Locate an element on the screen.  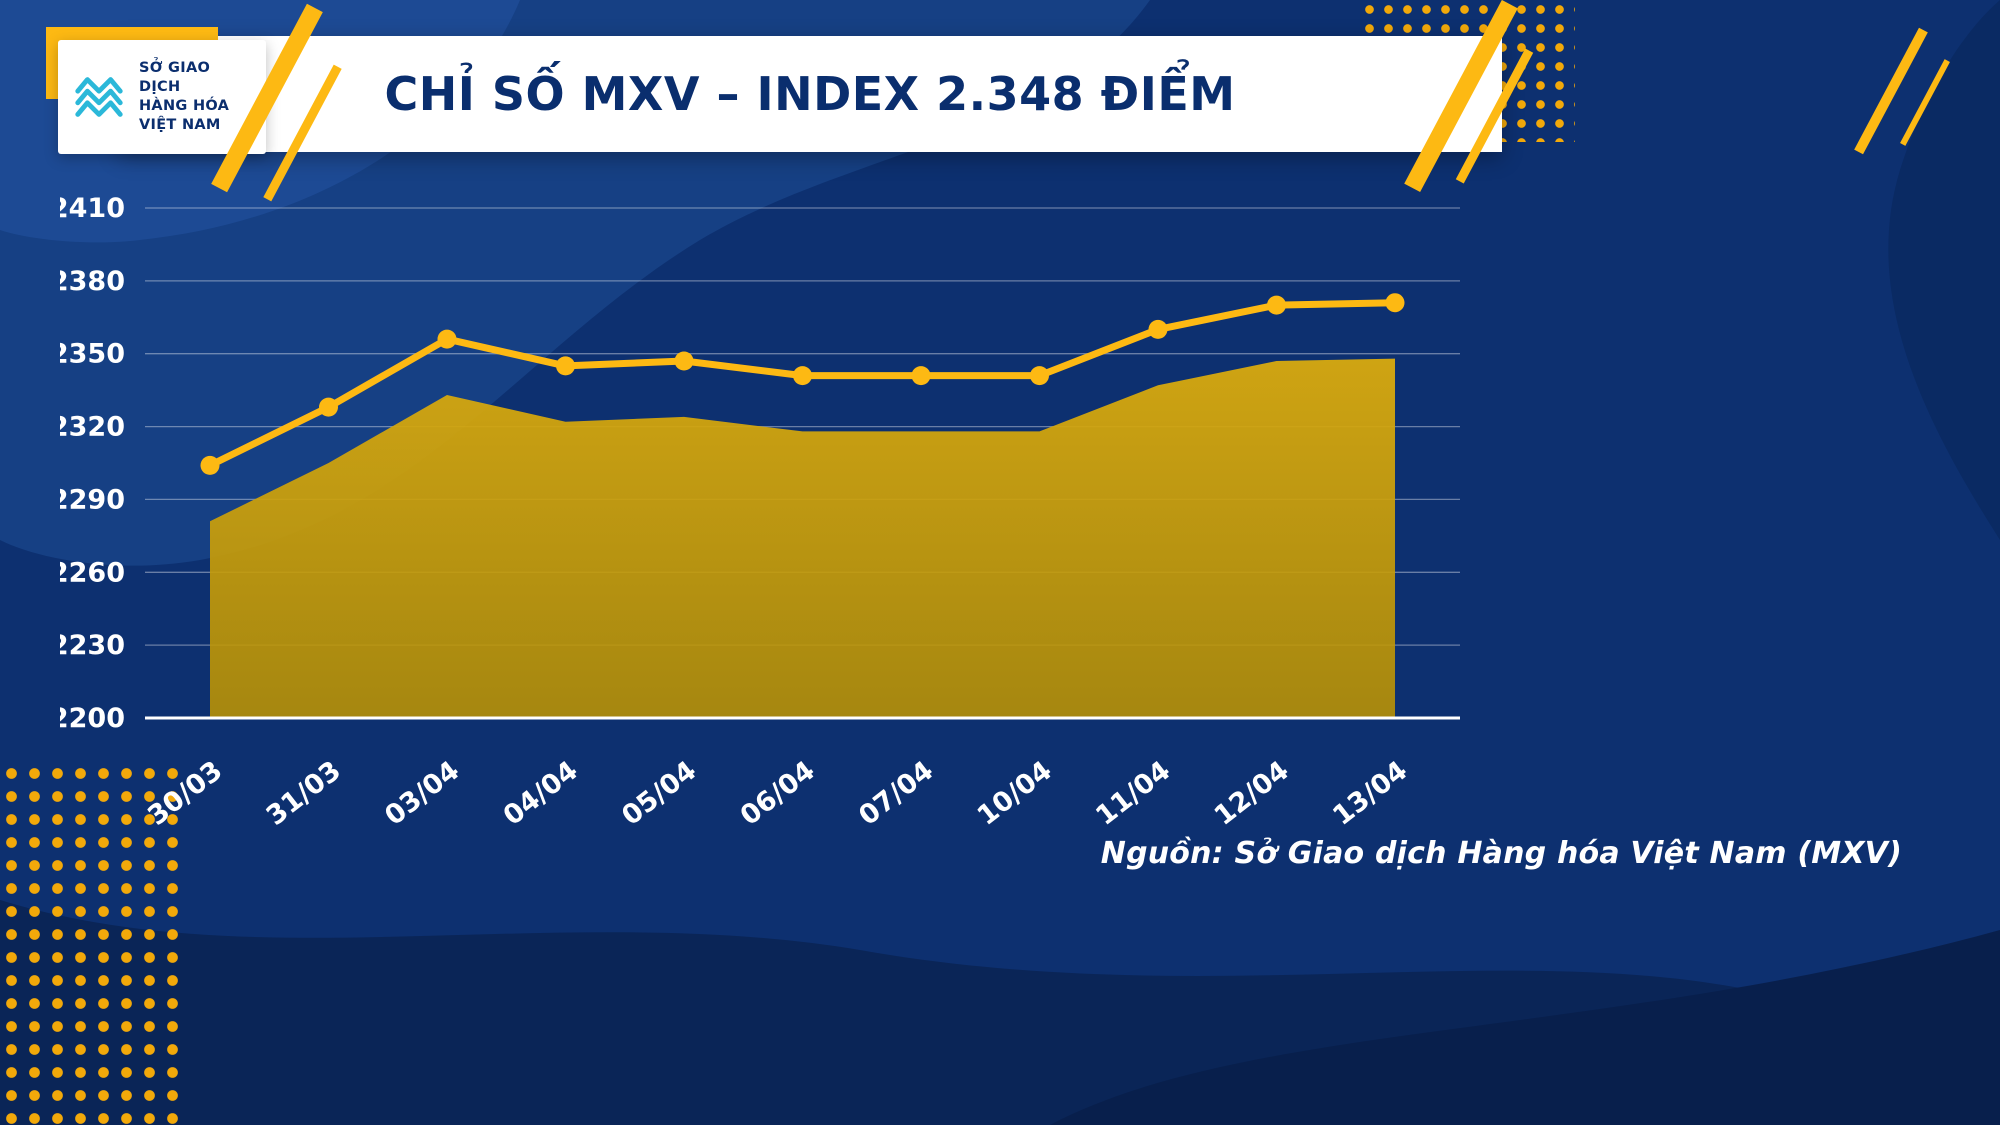
logo-text-line-2: HÀNG HÓA is located at coordinates (184, 106).